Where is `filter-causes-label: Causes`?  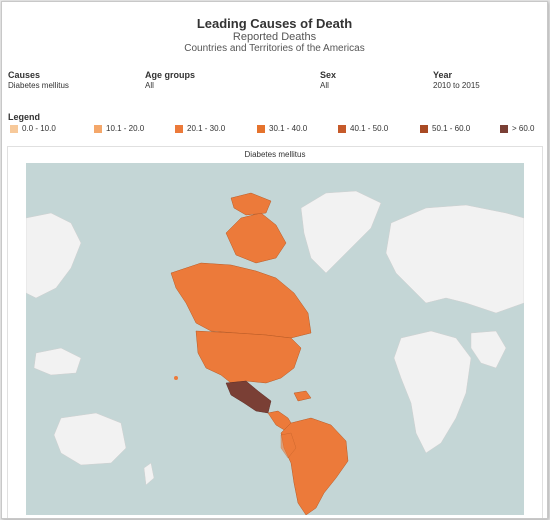
filter-causes-label: Causes is located at coordinates (24, 75).